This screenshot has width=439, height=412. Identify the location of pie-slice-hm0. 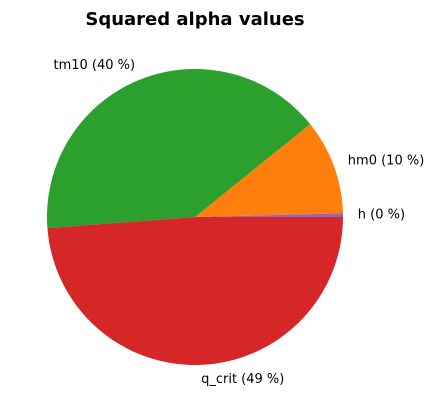
(269, 170).